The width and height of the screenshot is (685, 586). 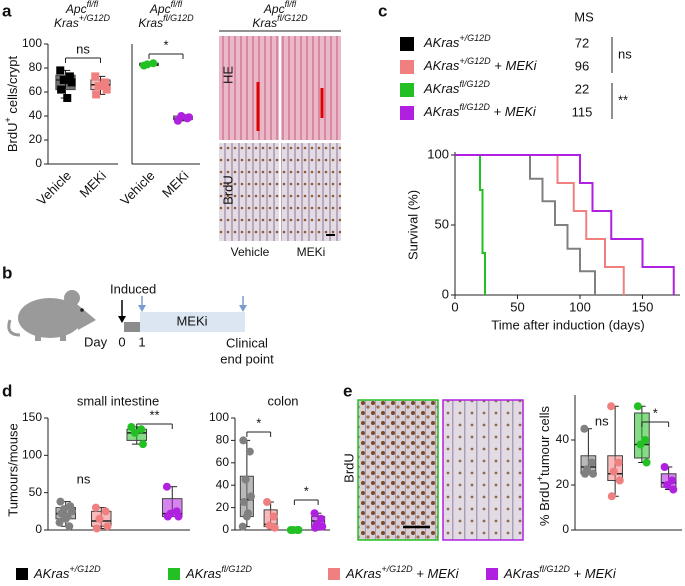 What do you see at coordinates (280, 135) in the screenshot?
I see `histology-a` at bounding box center [280, 135].